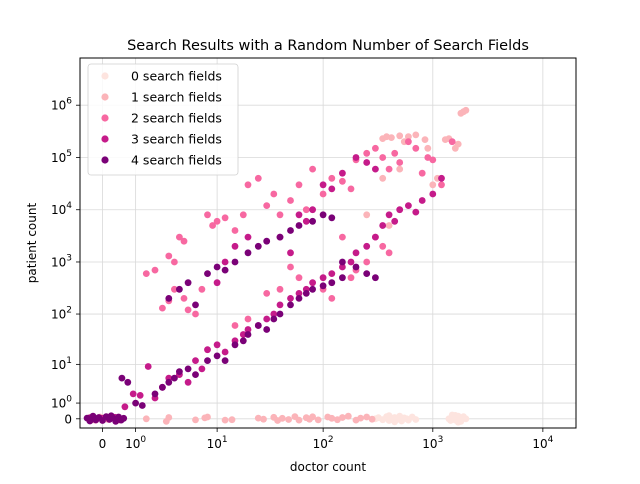 The height and width of the screenshot is (484, 640). What do you see at coordinates (105, 97) in the screenshot?
I see `legend-marker` at bounding box center [105, 97].